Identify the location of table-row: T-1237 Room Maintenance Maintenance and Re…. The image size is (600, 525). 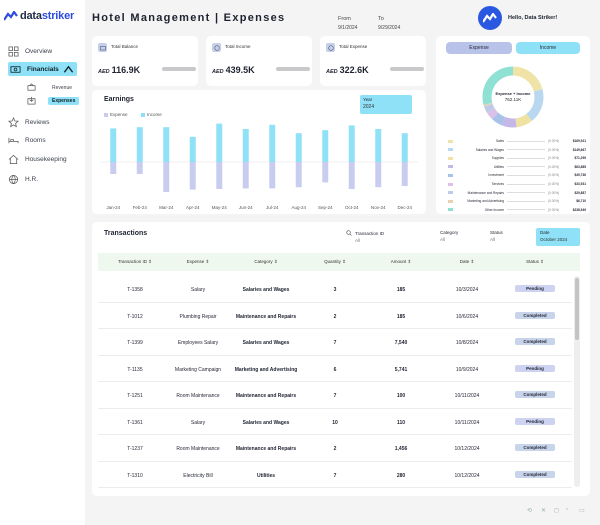
(335, 448).